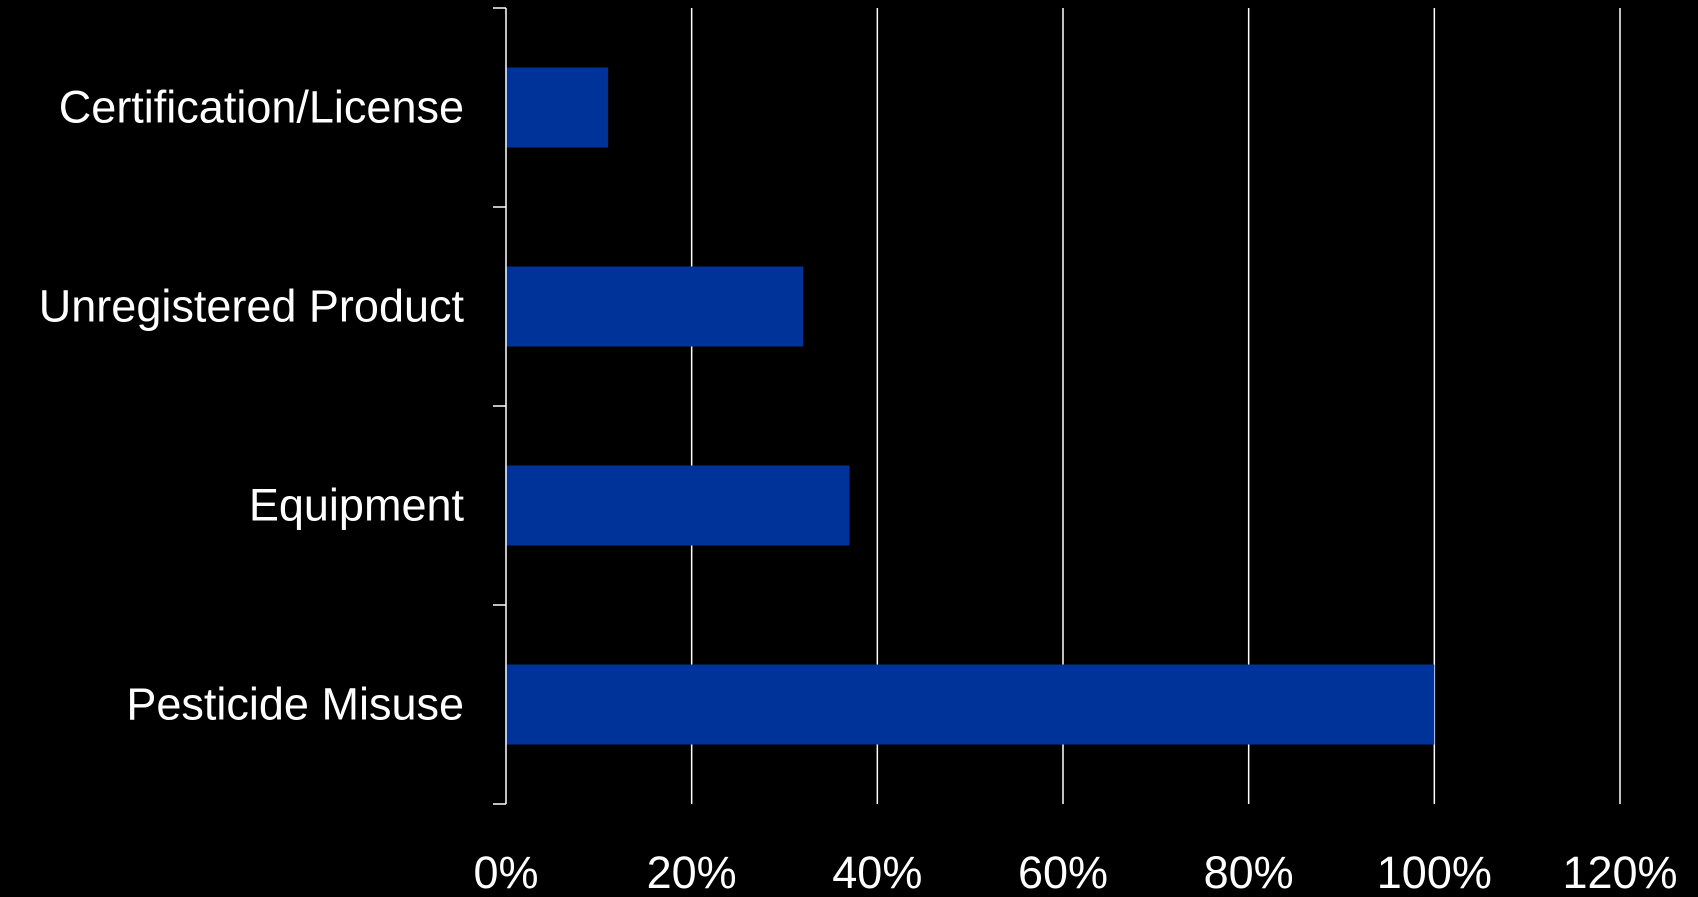 This screenshot has height=897, width=1698. I want to click on x-tick-labels: 0% 20% 40% 60% 80% 100% 120%, so click(1075, 872).